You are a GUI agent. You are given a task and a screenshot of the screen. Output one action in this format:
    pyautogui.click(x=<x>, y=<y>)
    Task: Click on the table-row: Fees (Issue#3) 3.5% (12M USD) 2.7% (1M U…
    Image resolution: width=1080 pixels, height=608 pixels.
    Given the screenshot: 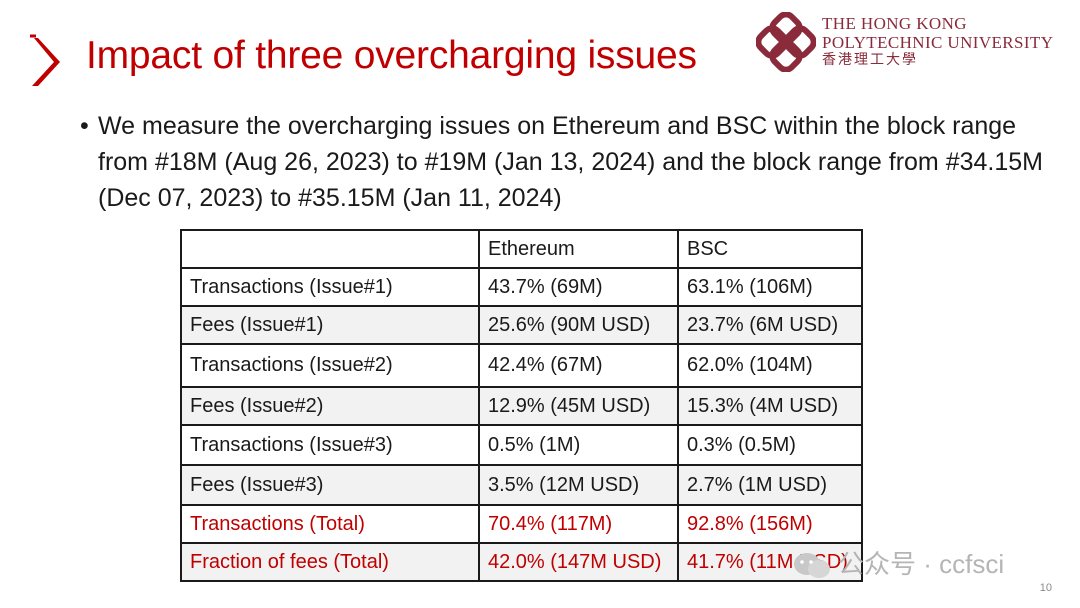 What is the action you would take?
    pyautogui.click(x=521, y=485)
    